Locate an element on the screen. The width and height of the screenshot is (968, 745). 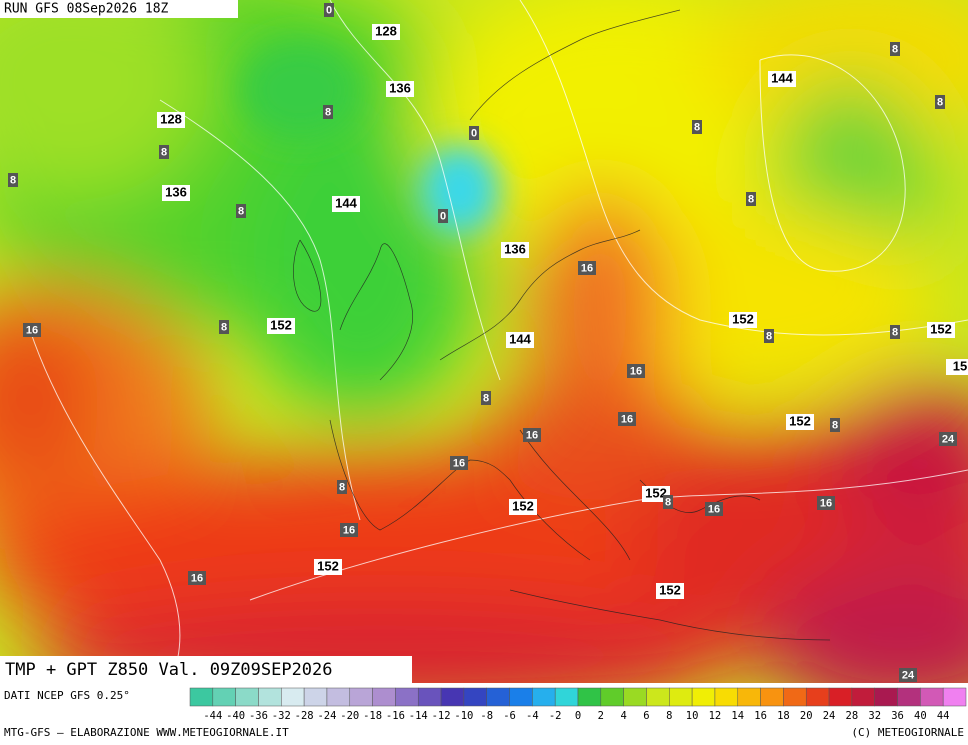
scale-label: 4 is located at coordinates (623, 716).